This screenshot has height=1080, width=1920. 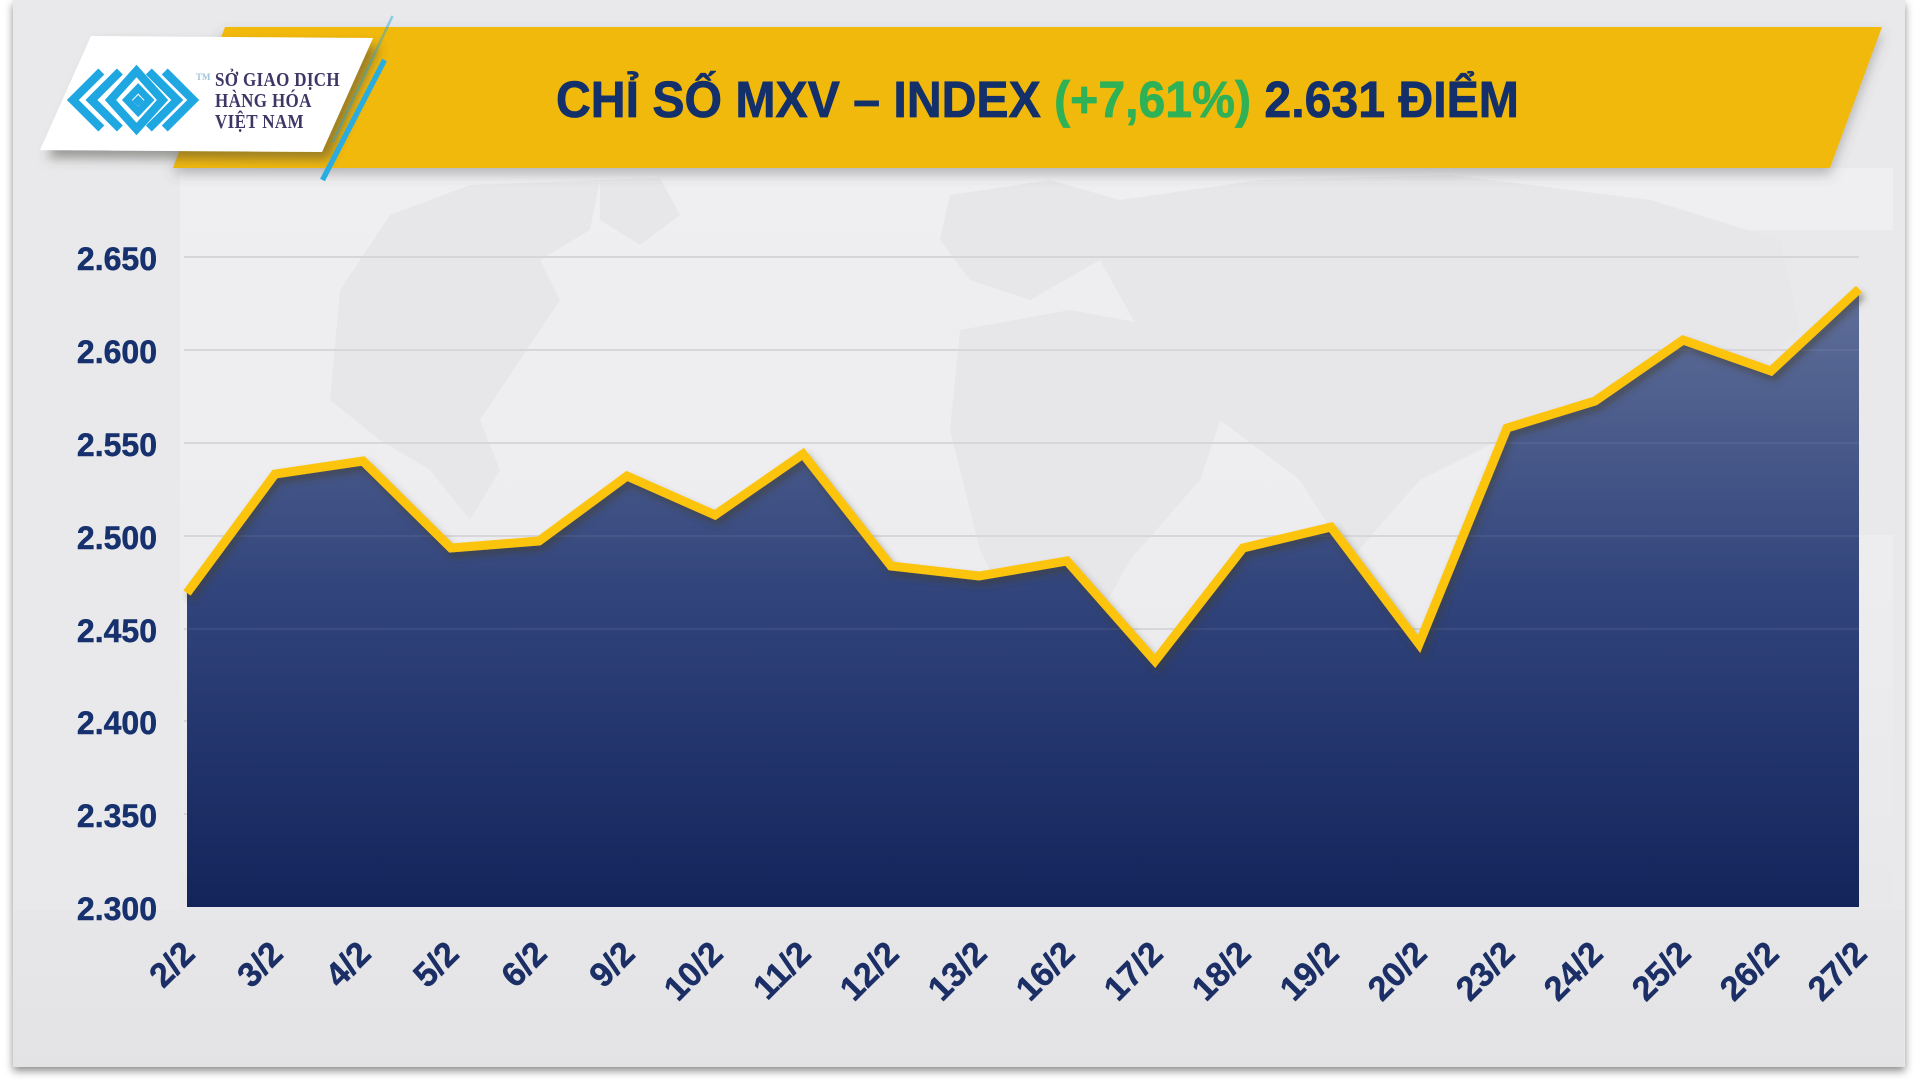 I want to click on svg-text: TM, so click(x=203, y=77).